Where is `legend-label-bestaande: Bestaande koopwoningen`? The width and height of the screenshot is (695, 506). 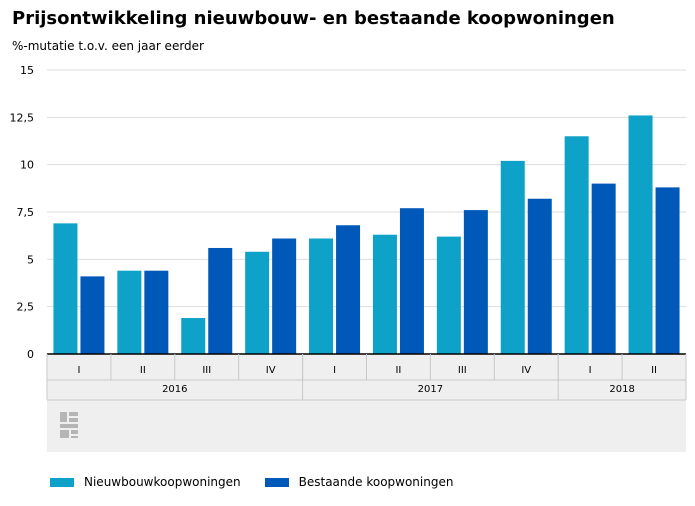 legend-label-bestaande: Bestaande koopwoningen is located at coordinates (376, 482).